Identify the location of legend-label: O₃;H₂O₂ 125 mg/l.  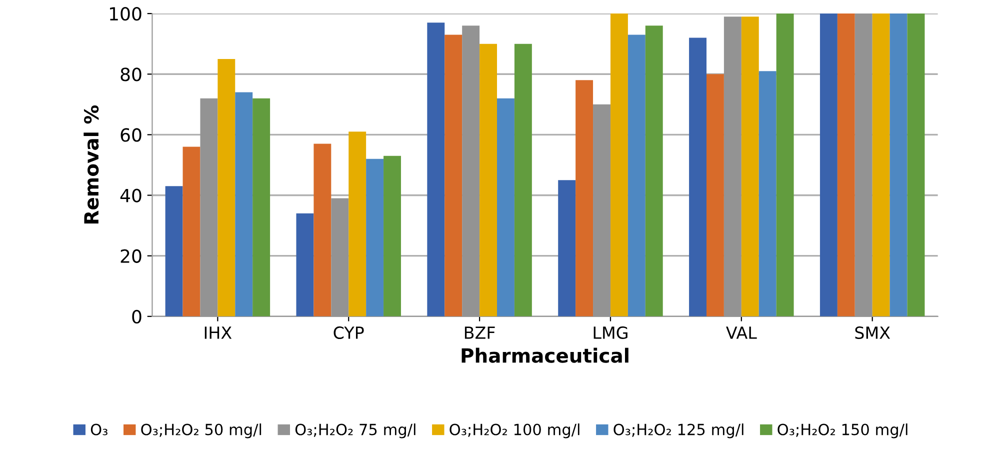
(679, 430).